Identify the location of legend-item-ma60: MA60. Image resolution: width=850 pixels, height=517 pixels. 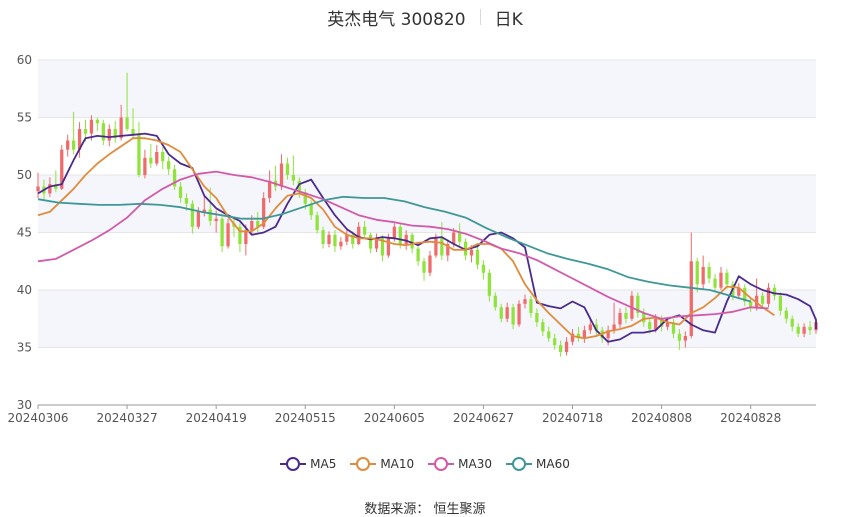
(538, 464).